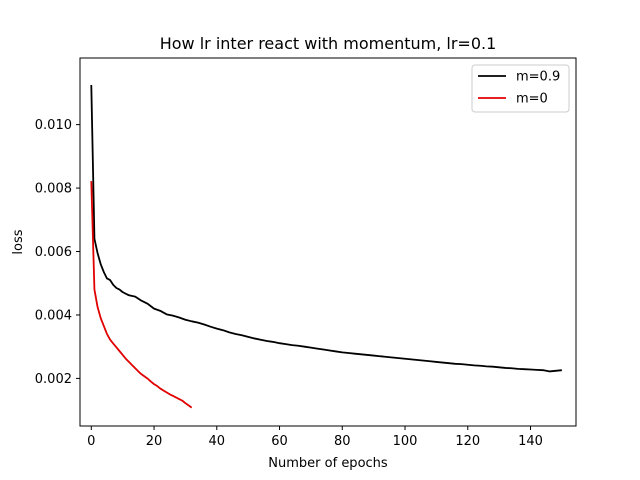 The height and width of the screenshot is (480, 640). Describe the element at coordinates (532, 99) in the screenshot. I see `legend-label-1: m=0` at that location.